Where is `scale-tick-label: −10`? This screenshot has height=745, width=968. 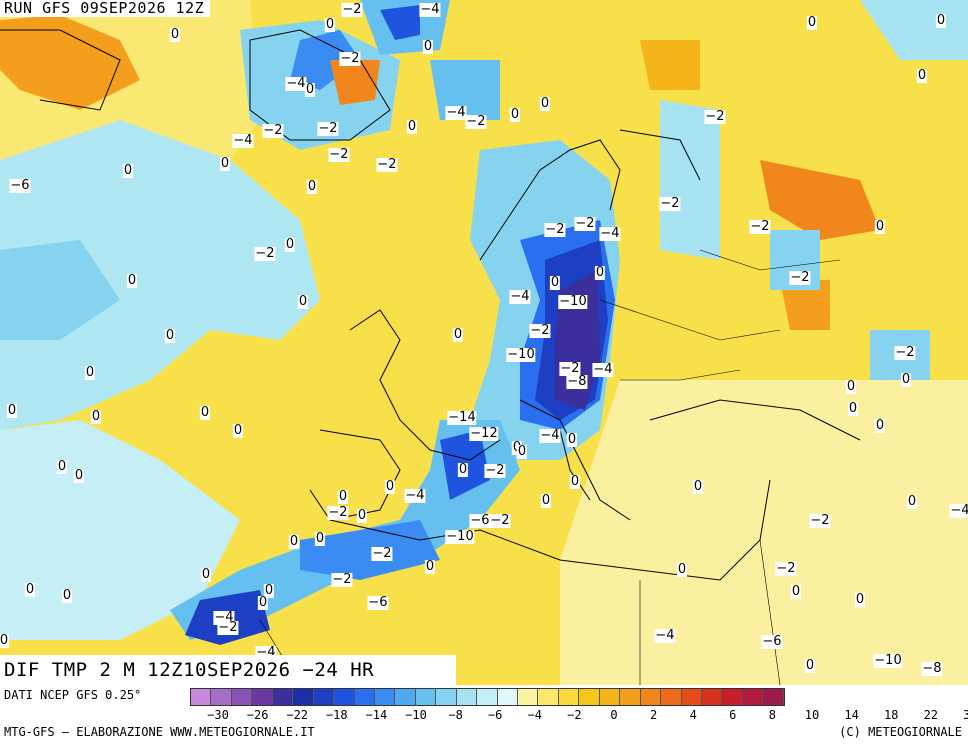
scale-tick-label: −10 is located at coordinates (416, 715).